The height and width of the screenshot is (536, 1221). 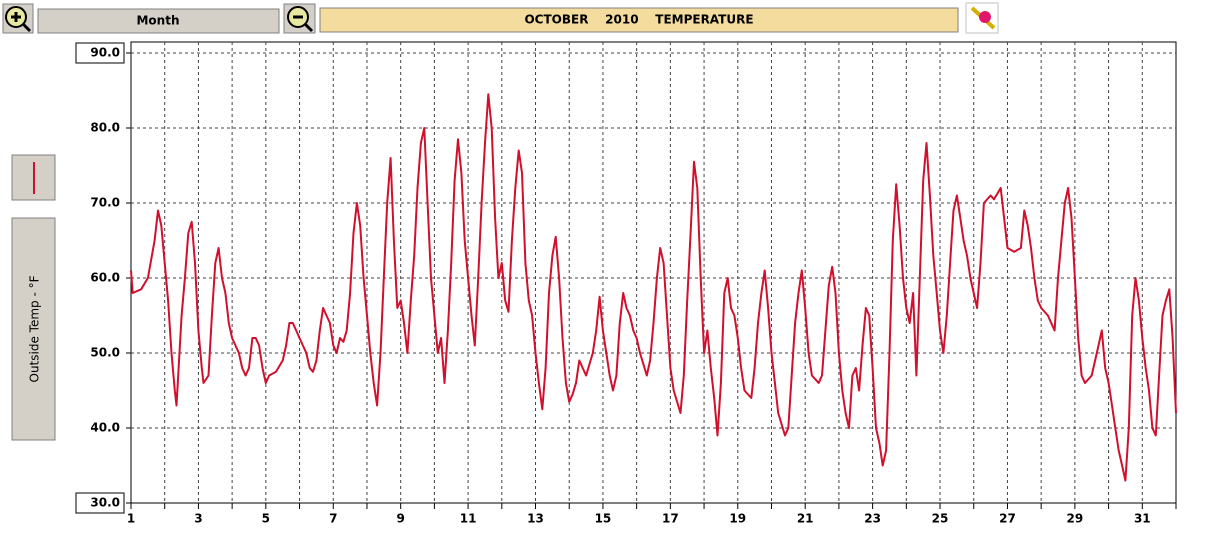 I want to click on period-label: Month, so click(x=157, y=21).